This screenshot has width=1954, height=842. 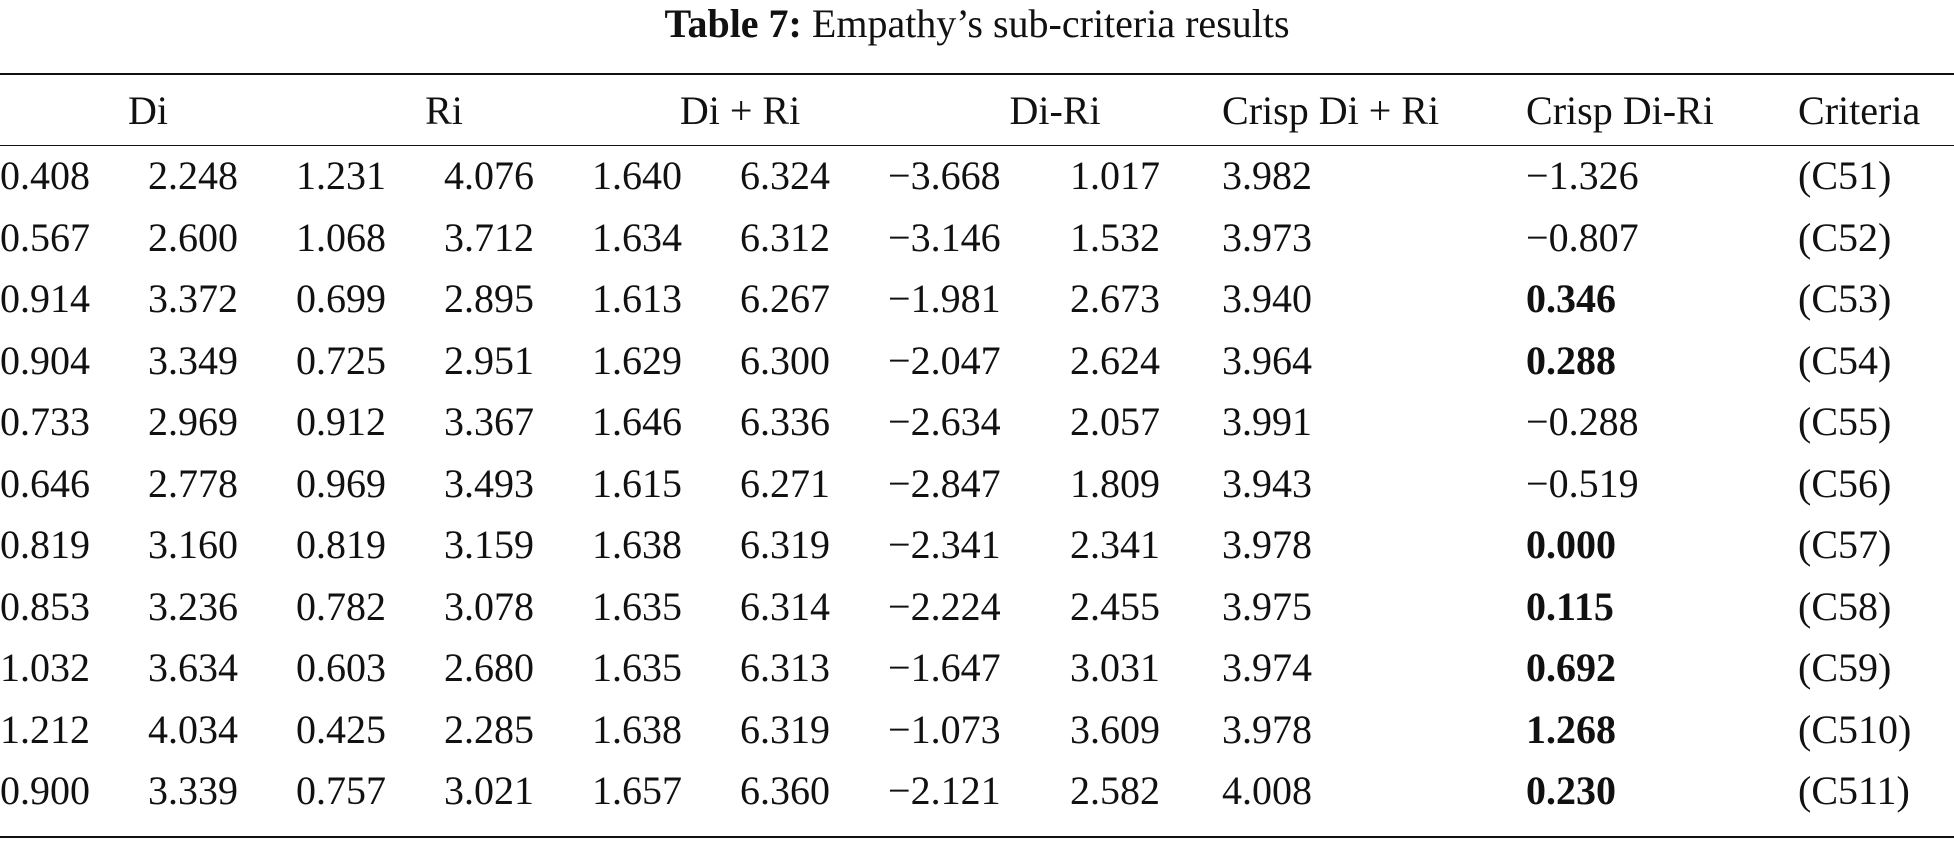 What do you see at coordinates (785, 668) in the screenshot?
I see `cell-di-plus-ri-upper: 6.313` at bounding box center [785, 668].